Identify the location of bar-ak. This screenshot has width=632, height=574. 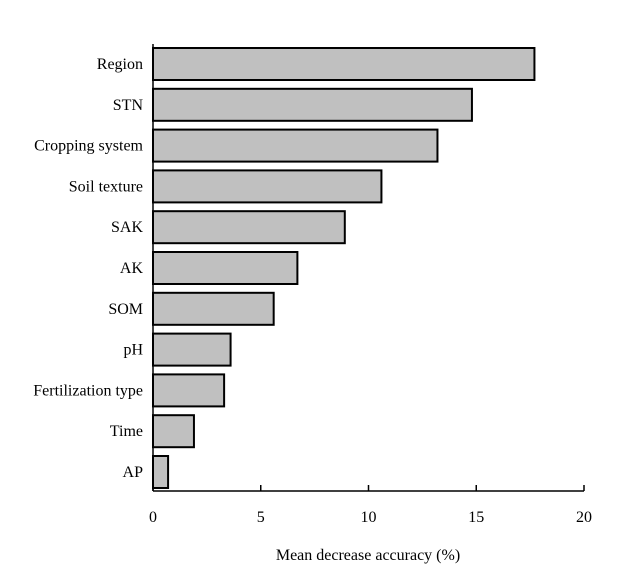
(225, 268).